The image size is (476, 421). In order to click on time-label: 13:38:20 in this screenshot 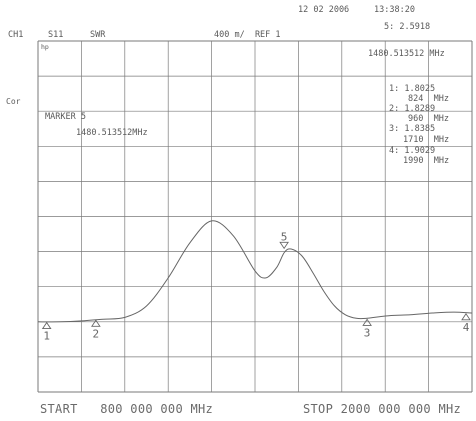, I will do `click(394, 10)`.